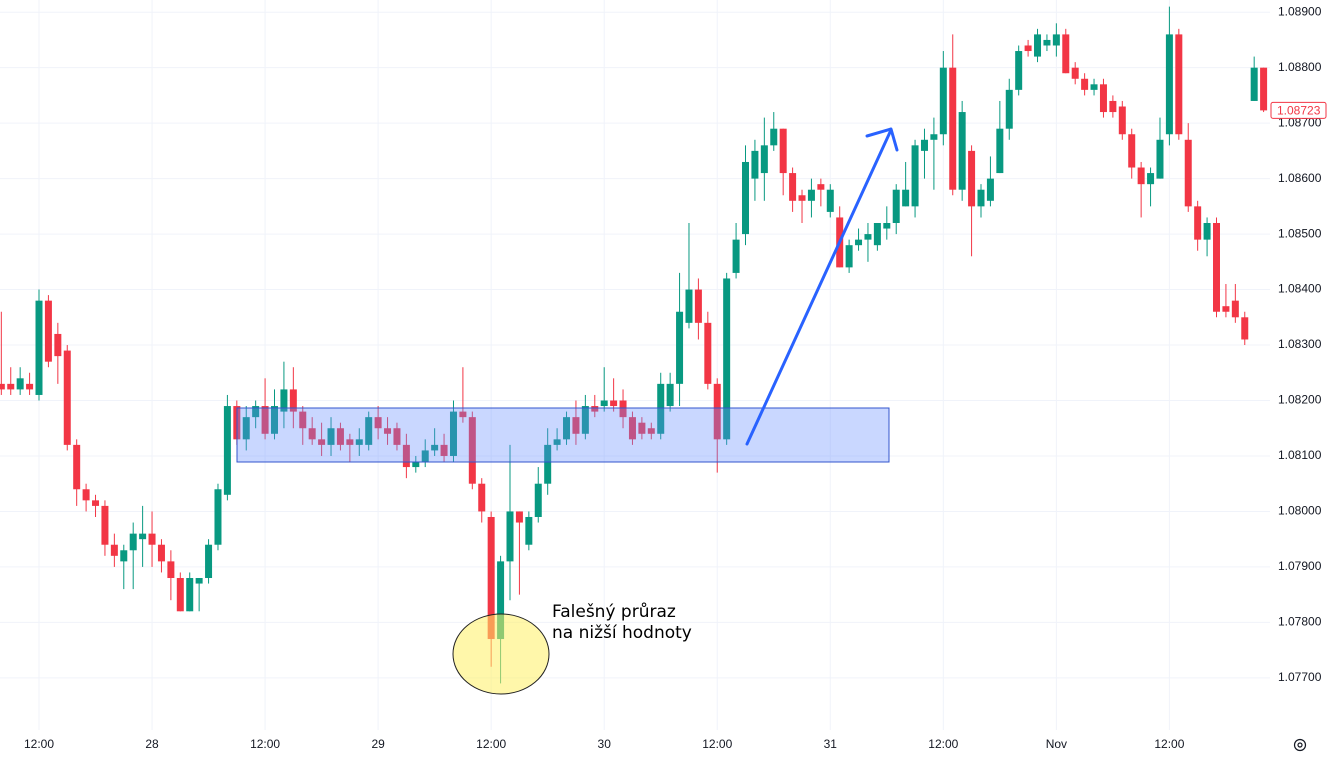 This screenshot has height=760, width=1331. What do you see at coordinates (1300, 455) in the screenshot?
I see `y-tick-label: 1.08100` at bounding box center [1300, 455].